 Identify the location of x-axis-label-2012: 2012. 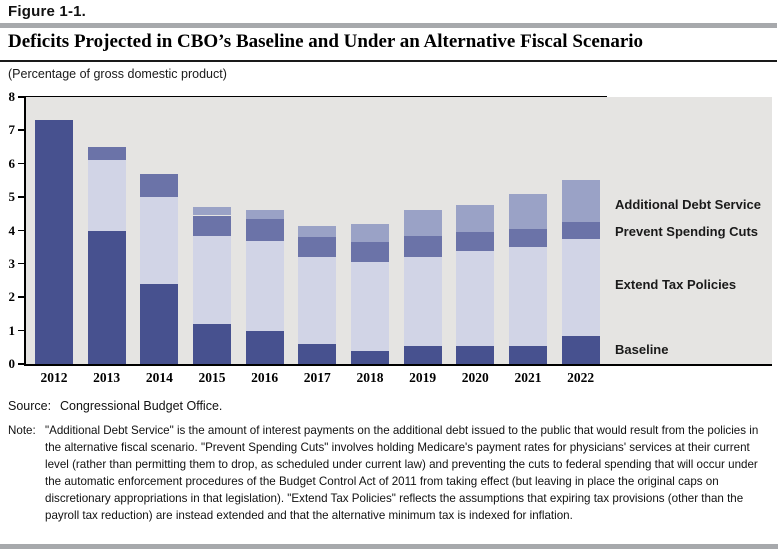
(54, 377).